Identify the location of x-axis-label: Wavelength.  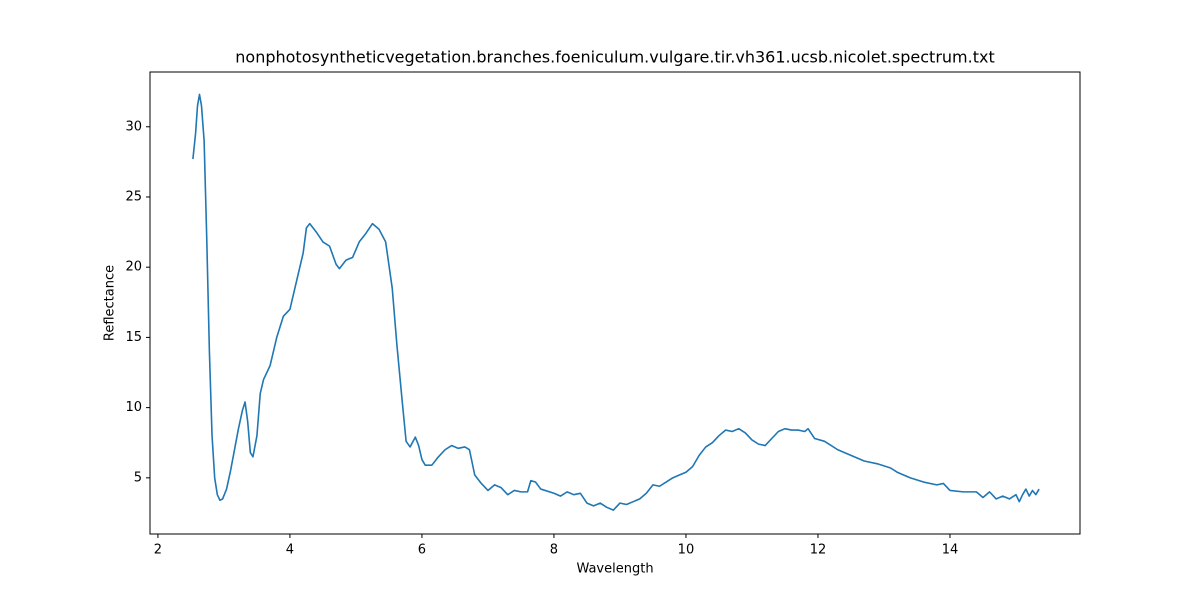
(614, 569).